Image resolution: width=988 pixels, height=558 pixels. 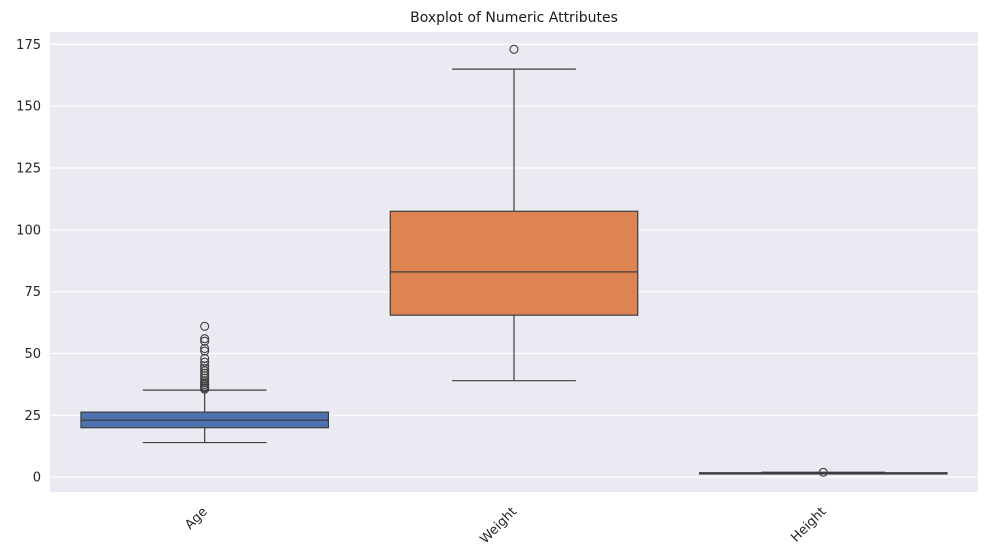 What do you see at coordinates (28, 169) in the screenshot?
I see `y-tick-label: 125` at bounding box center [28, 169].